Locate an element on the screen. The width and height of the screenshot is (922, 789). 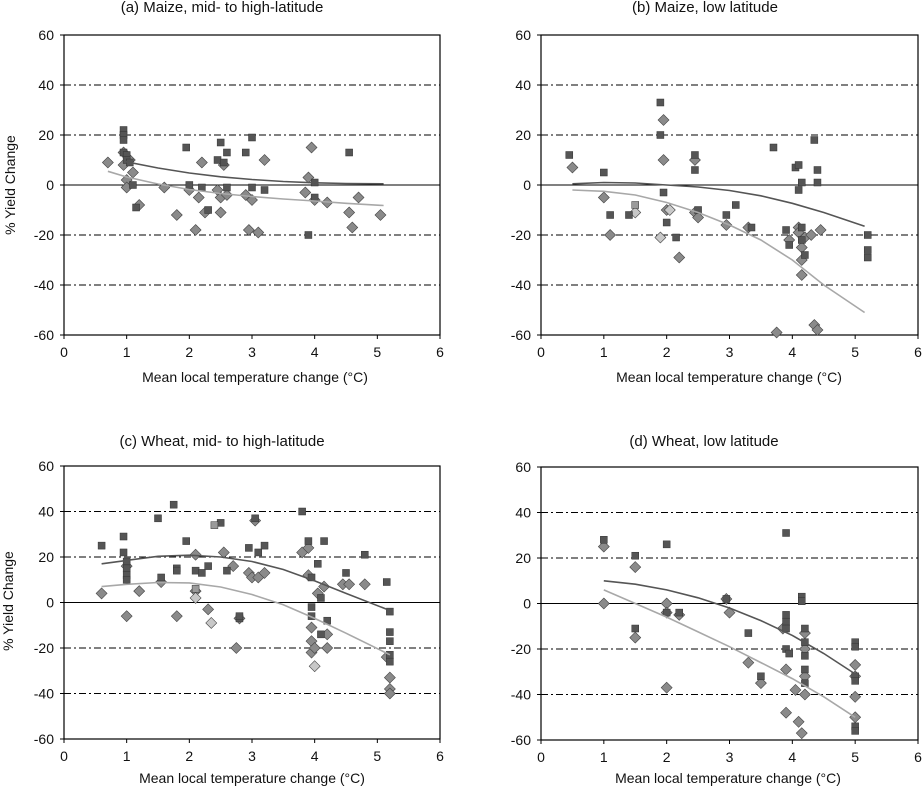
y-tick-label: -40 is located at coordinates (44, 285).